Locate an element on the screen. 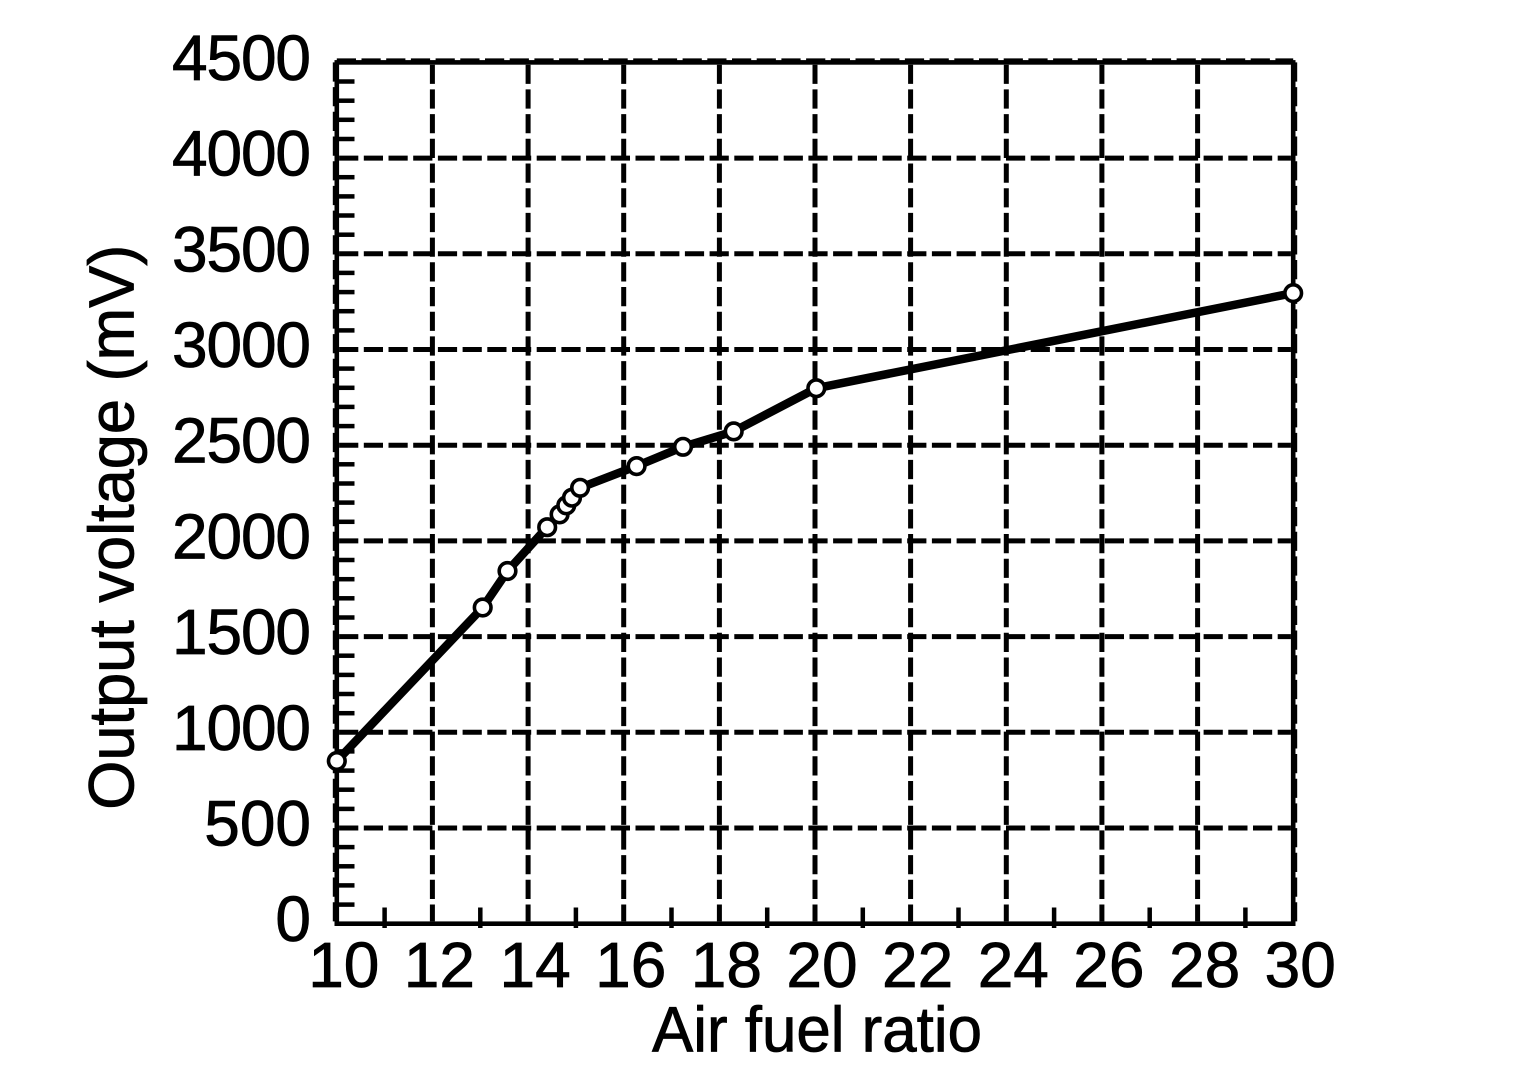  svg-text: 26 is located at coordinates (1108, 965).